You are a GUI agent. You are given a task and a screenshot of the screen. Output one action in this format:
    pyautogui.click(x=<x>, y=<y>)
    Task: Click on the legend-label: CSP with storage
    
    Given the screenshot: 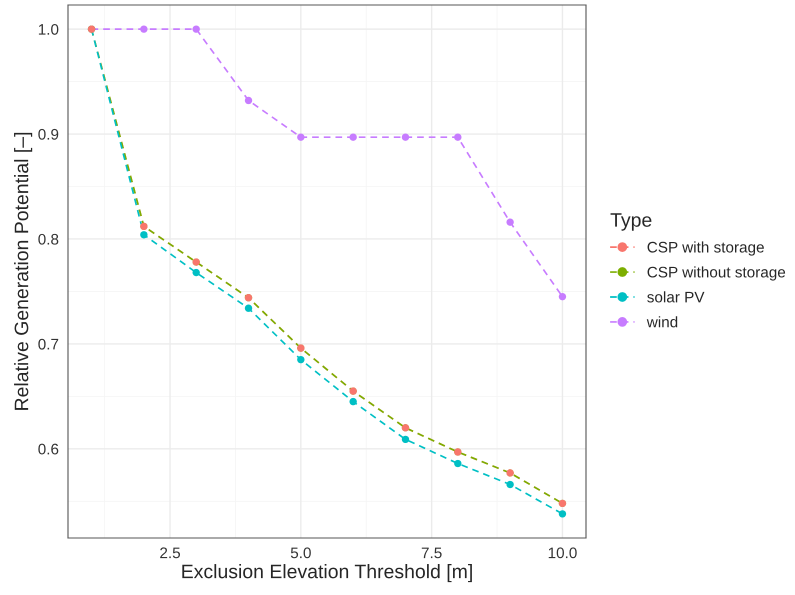 What is the action you would take?
    pyautogui.click(x=706, y=248)
    